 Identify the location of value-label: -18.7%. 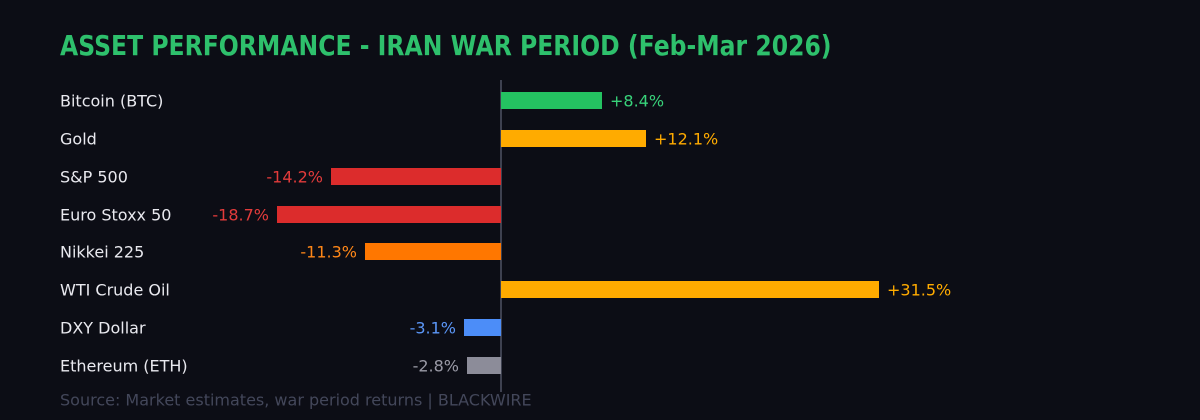
(240, 215).